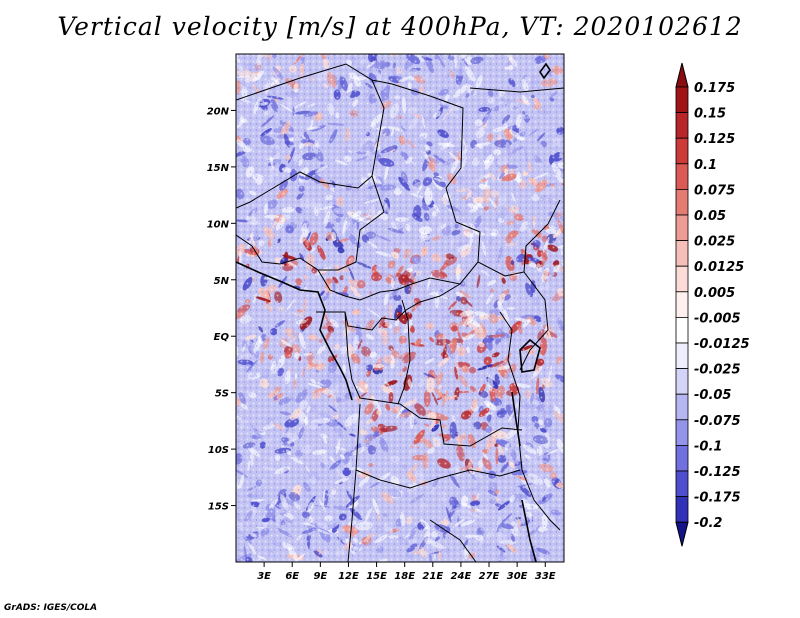 This screenshot has height=618, width=800. What do you see at coordinates (489, 576) in the screenshot?
I see `lon-tick-label: 27E` at bounding box center [489, 576].